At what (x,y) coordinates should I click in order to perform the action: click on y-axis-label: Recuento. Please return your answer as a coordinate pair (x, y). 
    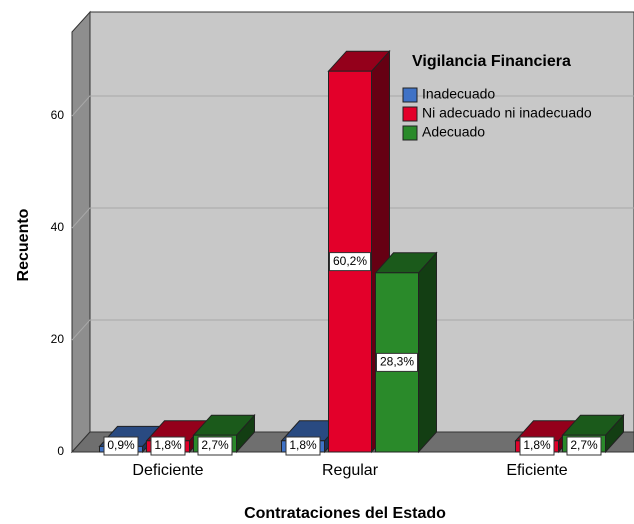
    Looking at the image, I should click on (23, 244).